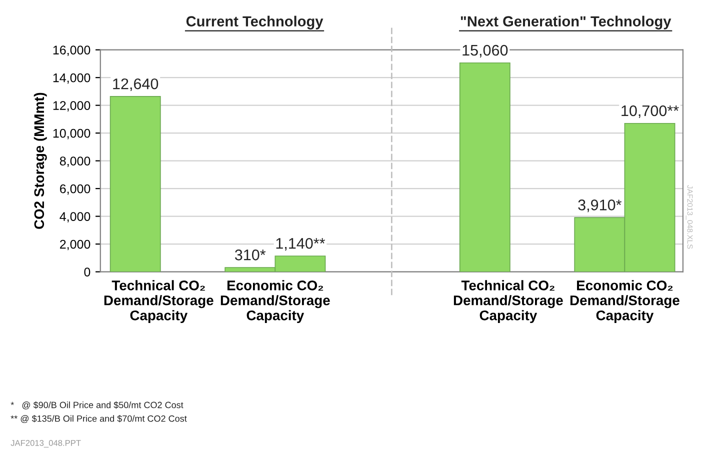 The height and width of the screenshot is (453, 707). Describe the element at coordinates (250, 254) in the screenshot. I see `data-label: 310*` at that location.